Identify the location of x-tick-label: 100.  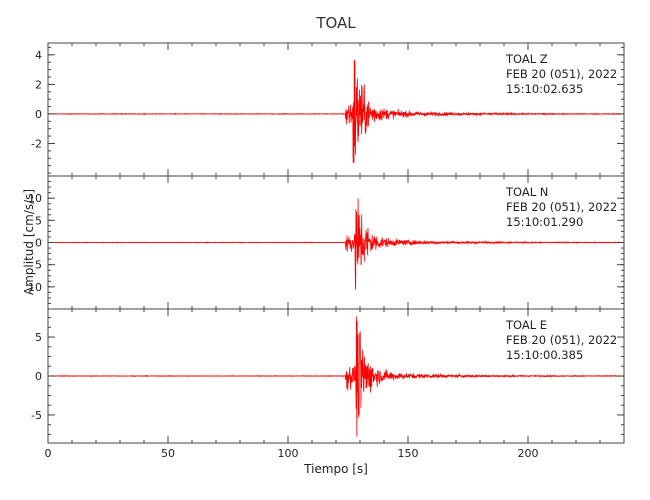
(288, 453).